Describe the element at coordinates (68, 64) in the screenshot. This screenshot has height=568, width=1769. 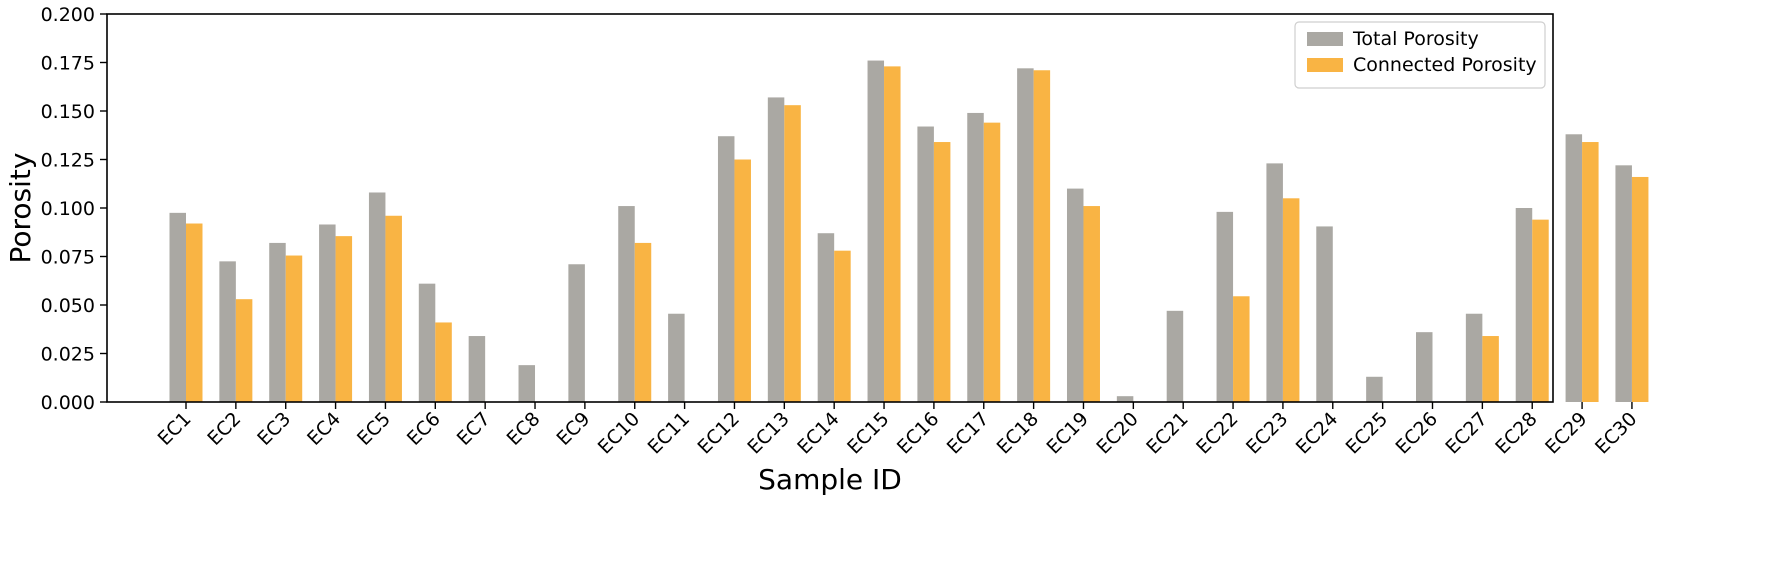
I see `y-tick-label: 0.175` at that location.